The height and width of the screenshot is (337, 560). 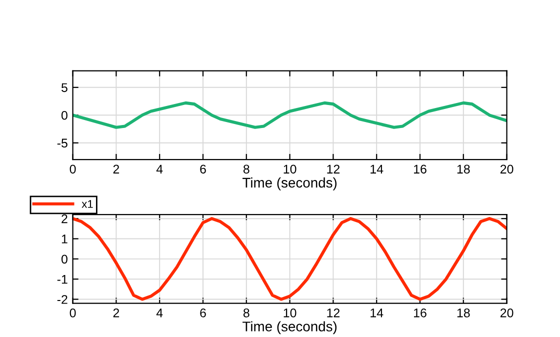 What do you see at coordinates (64, 87) in the screenshot?
I see `y-tick-label: 5` at bounding box center [64, 87].